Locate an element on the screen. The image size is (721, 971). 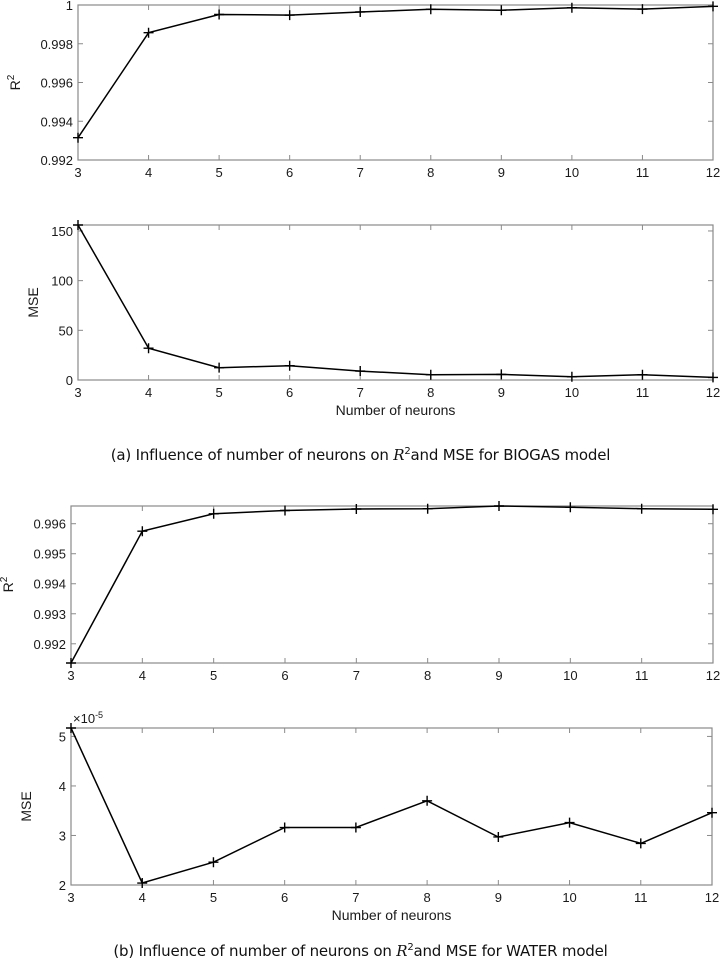
y-tick-label: 2 is located at coordinates (62, 885).